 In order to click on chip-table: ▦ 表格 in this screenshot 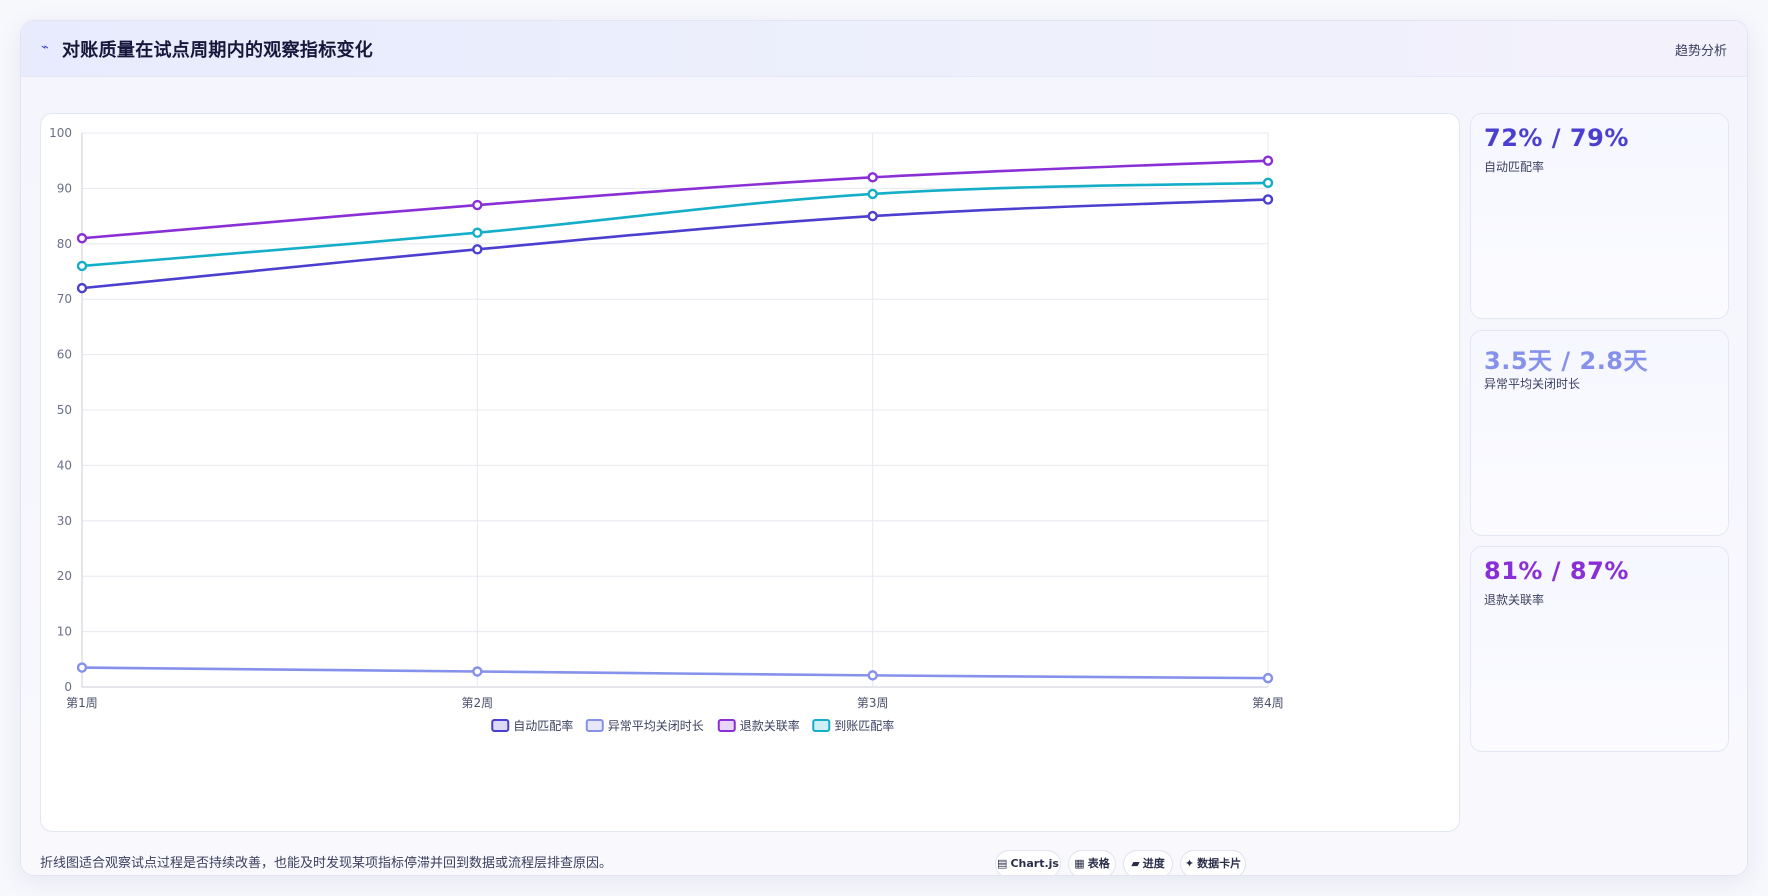, I will do `click(1092, 862)`.